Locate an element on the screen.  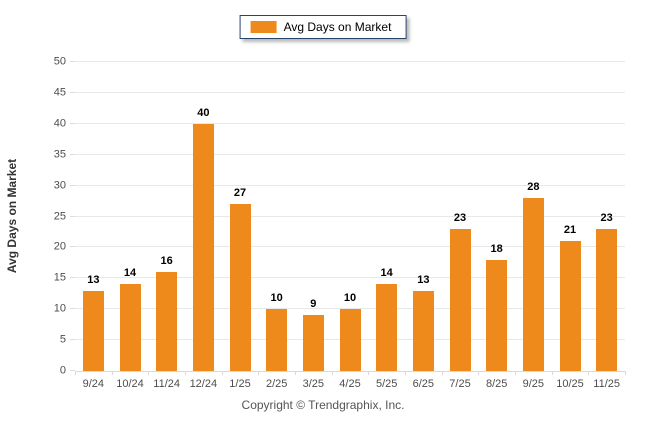
bar-11/24 is located at coordinates (167, 321).